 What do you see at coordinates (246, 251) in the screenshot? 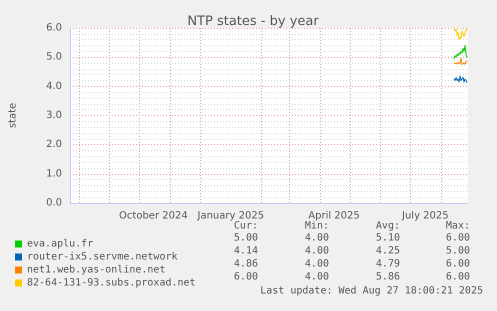
I see `text: 4.14` at bounding box center [246, 251].